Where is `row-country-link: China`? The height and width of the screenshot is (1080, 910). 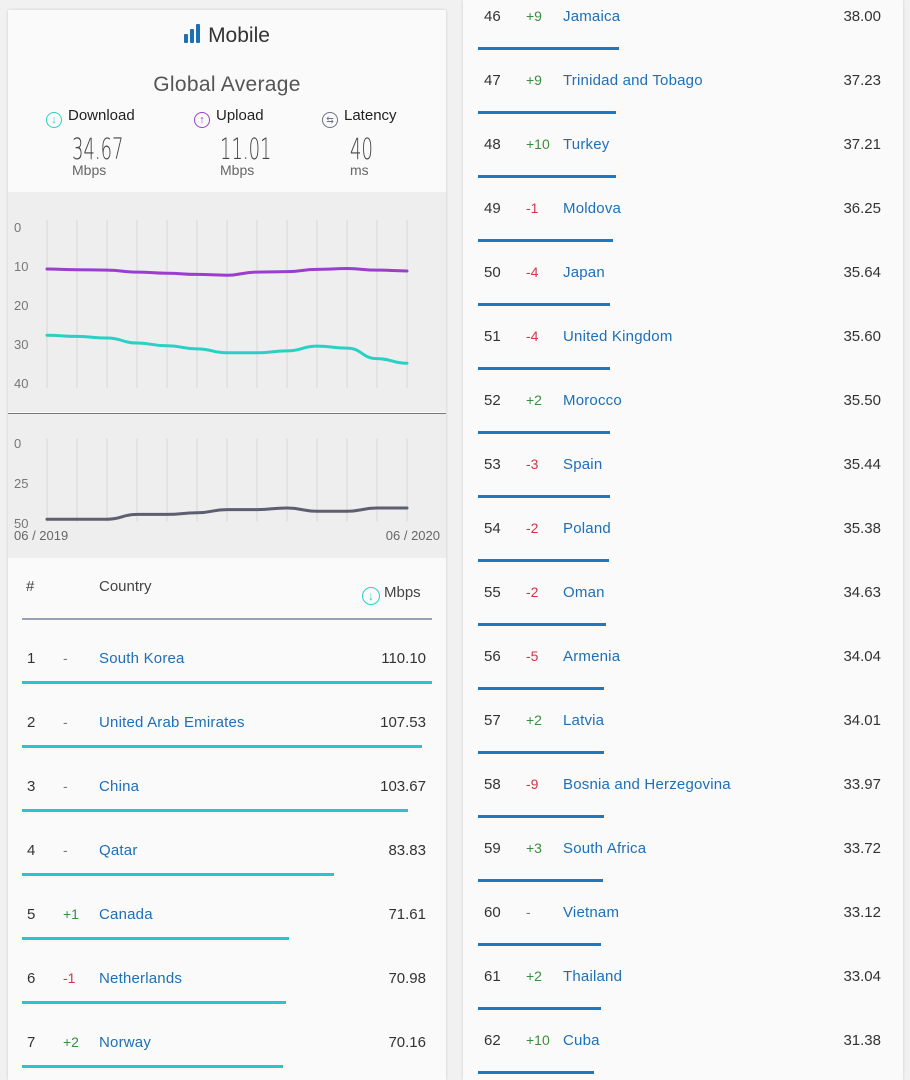
row-country-link: China is located at coordinates (119, 786).